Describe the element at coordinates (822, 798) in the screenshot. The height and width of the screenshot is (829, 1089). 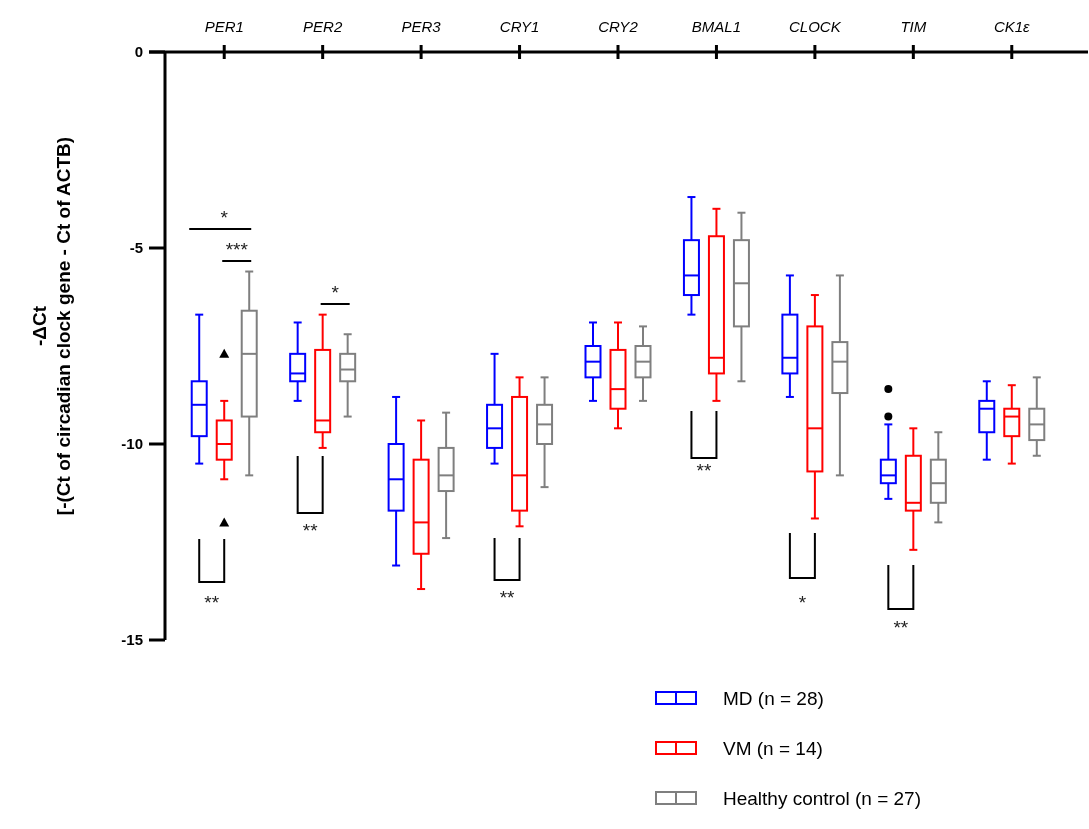
I see `legend-label: Healthy control (n = 27)` at that location.